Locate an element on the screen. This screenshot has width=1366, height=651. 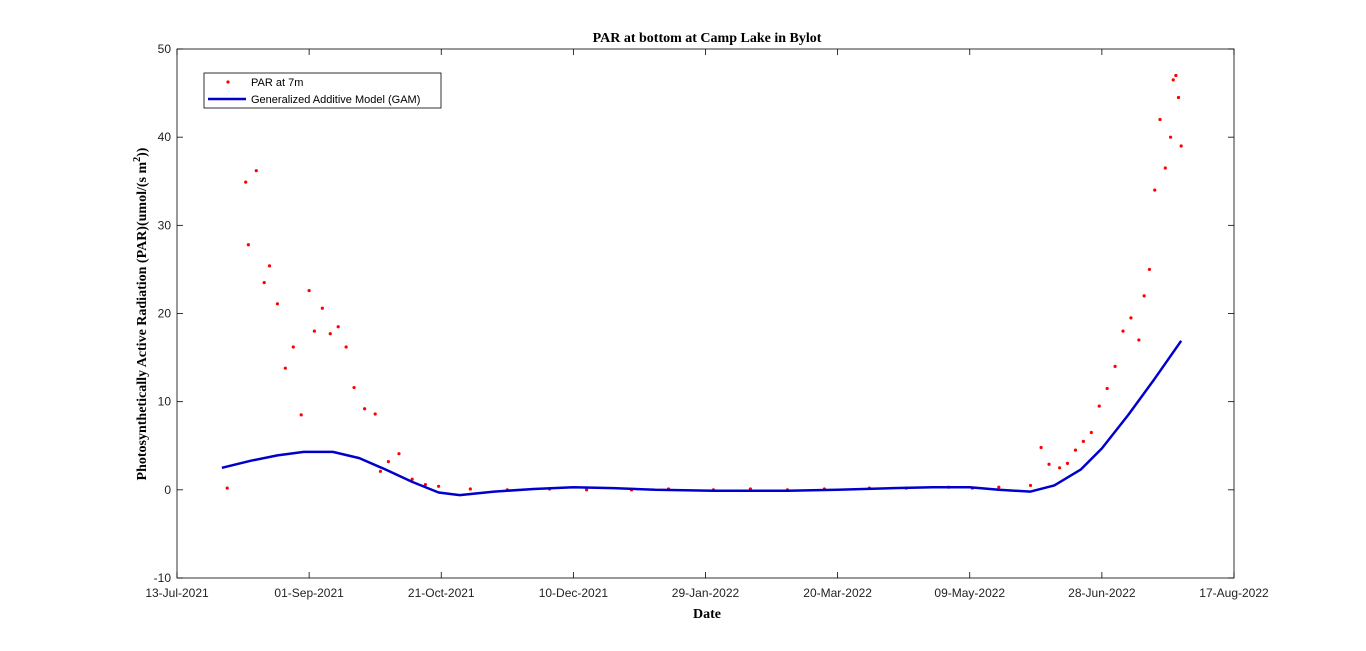
x-tick-label: 01-Sep-2021 is located at coordinates (309, 593).